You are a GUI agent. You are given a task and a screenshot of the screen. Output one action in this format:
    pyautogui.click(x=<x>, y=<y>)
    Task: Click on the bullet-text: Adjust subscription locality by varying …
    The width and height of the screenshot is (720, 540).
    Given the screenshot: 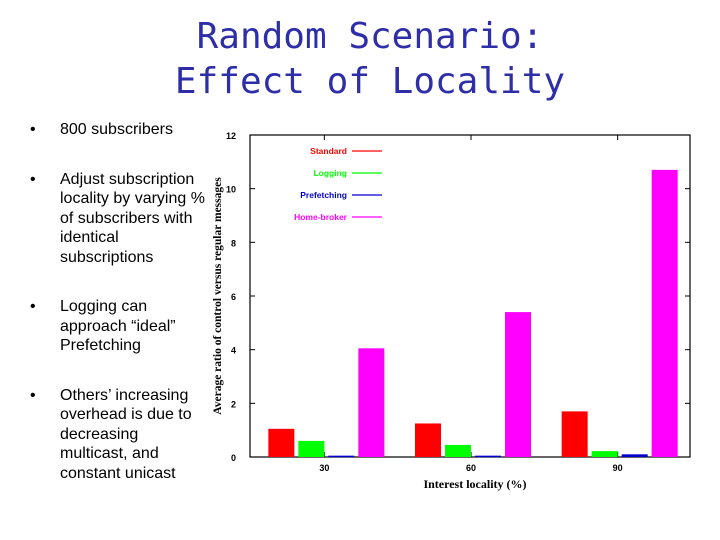 What is the action you would take?
    pyautogui.click(x=132, y=218)
    